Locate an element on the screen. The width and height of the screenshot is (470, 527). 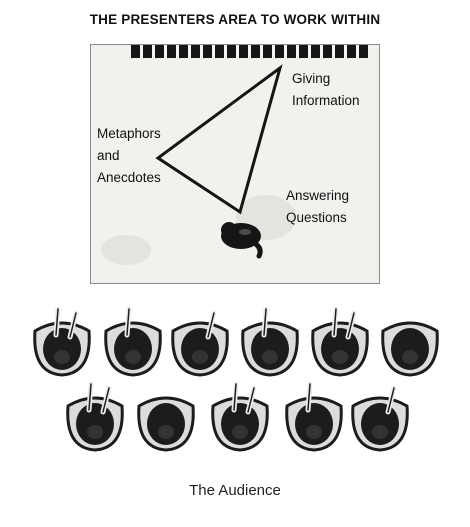
metaphors-line-1: Metaphors is located at coordinates (129, 133).